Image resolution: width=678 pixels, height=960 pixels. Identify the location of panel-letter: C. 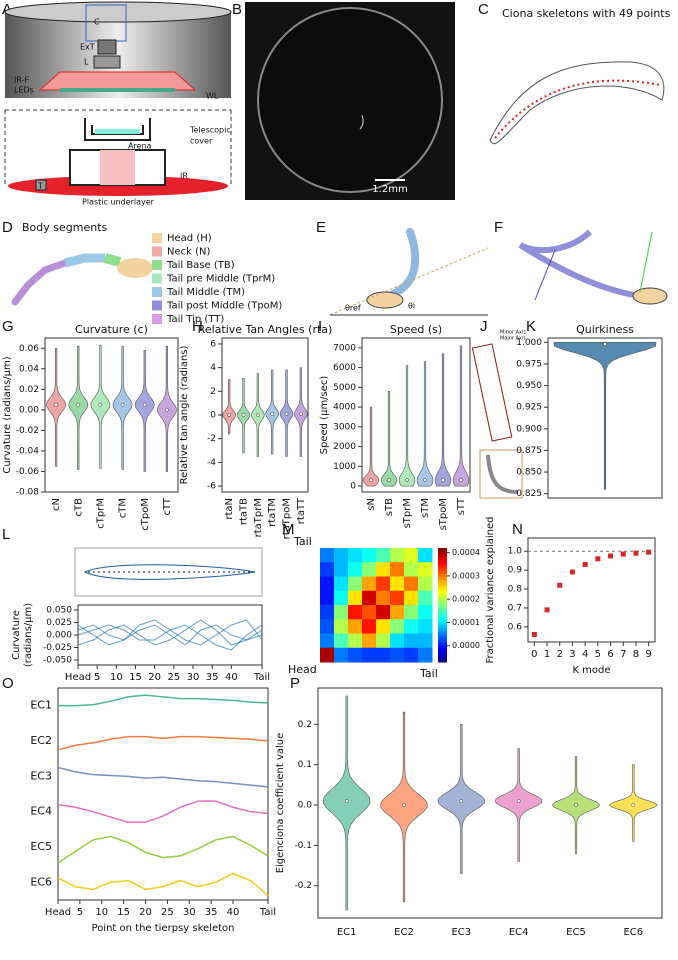
(483, 9).